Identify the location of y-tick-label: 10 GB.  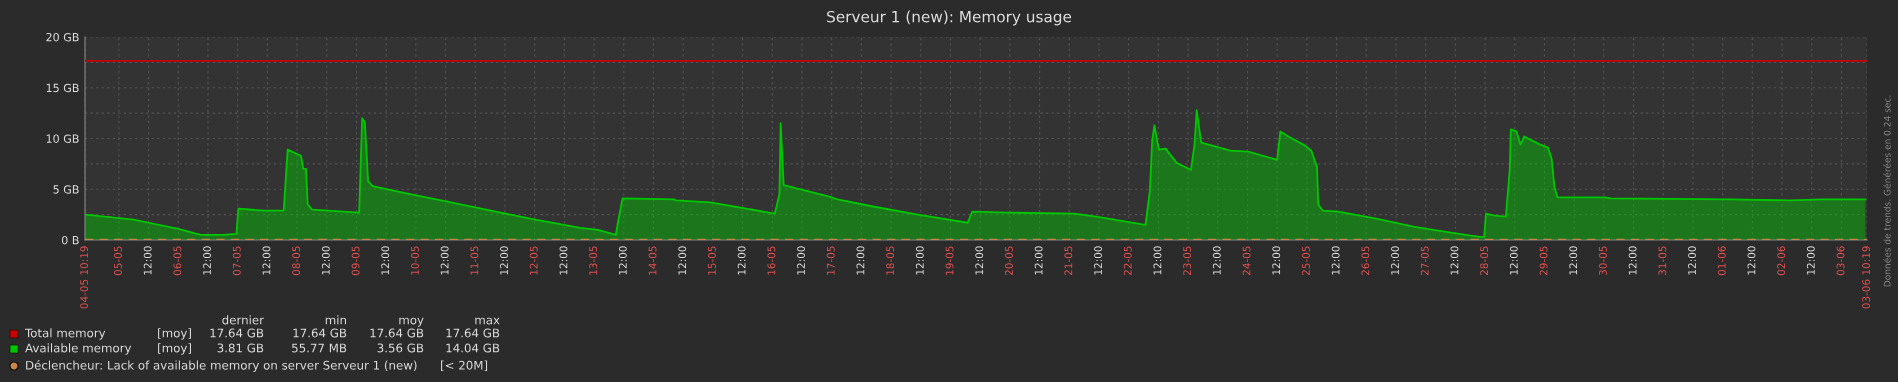
(62, 138).